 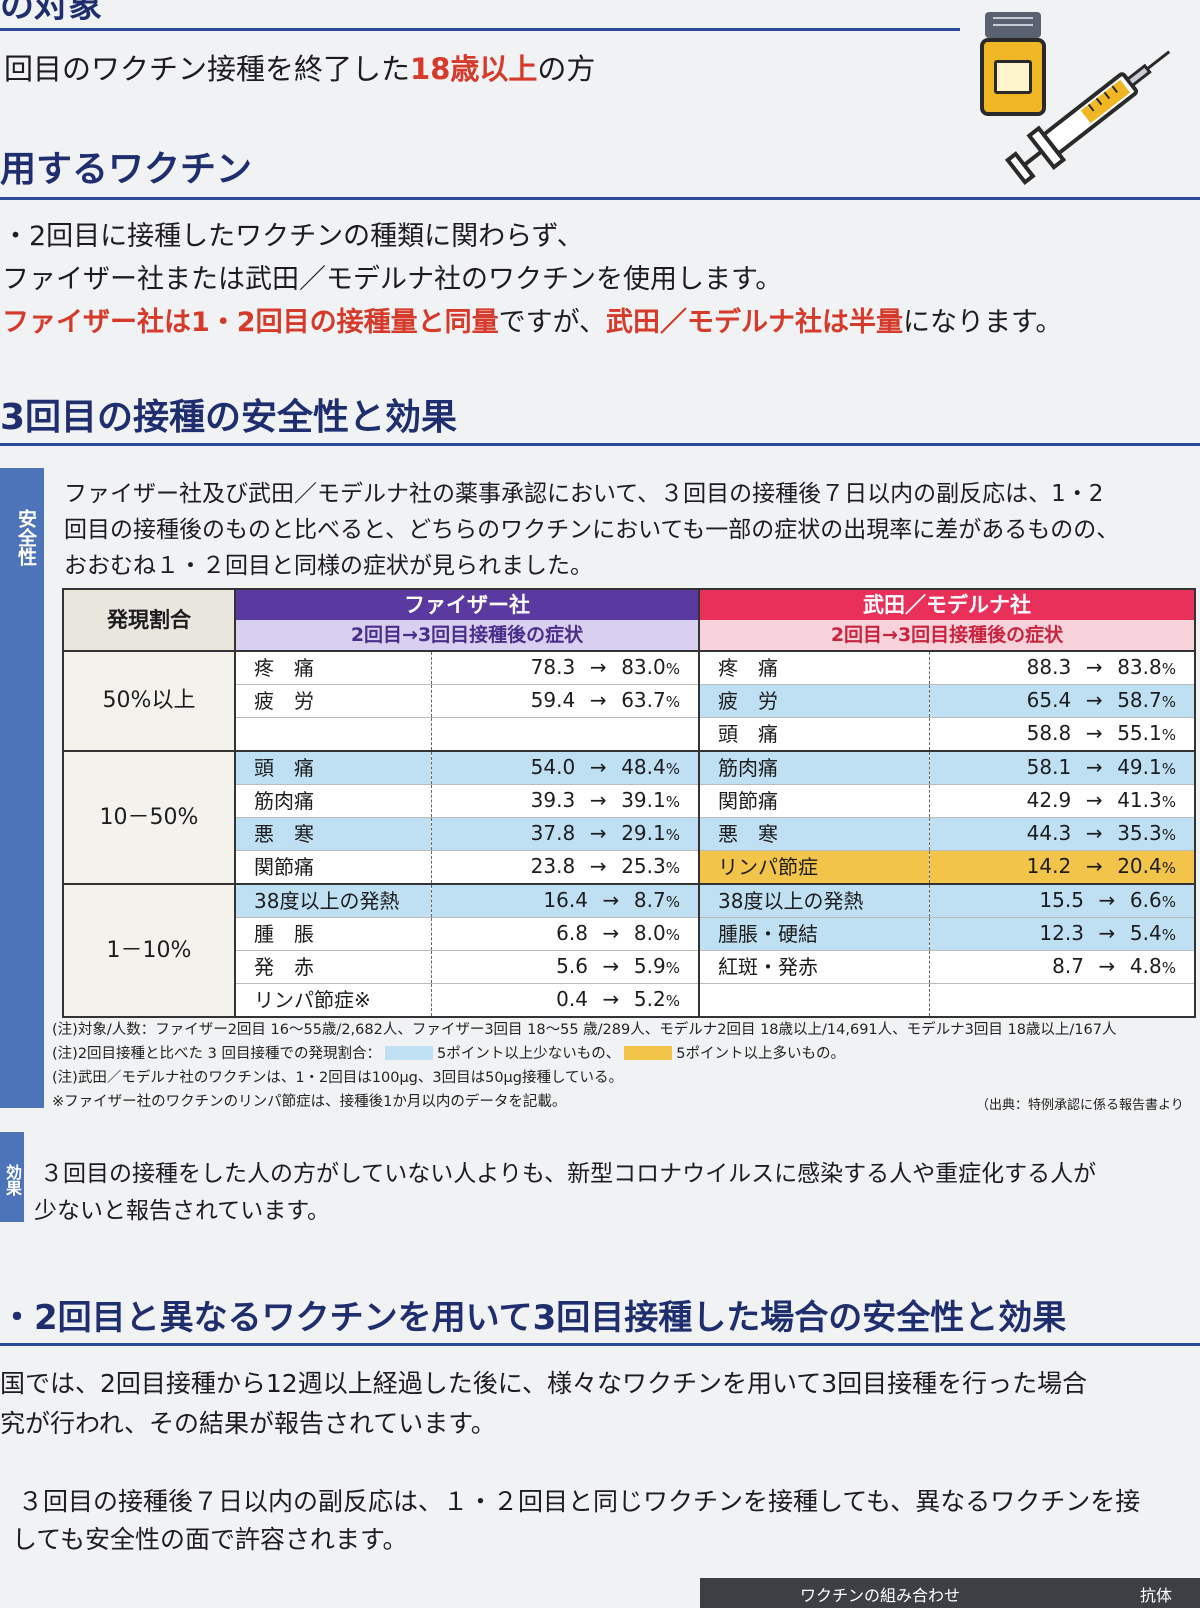 What do you see at coordinates (1156, 1595) in the screenshot?
I see `antibody-label: 抗体` at bounding box center [1156, 1595].